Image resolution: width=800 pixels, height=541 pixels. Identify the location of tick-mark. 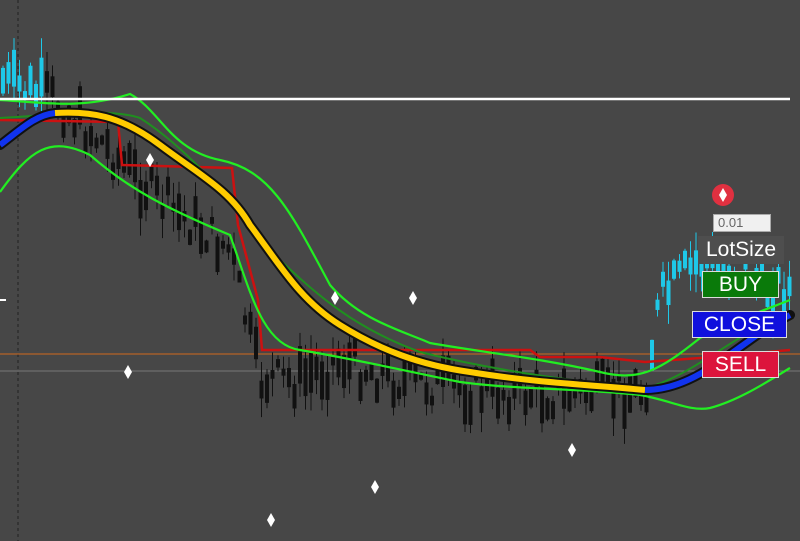
(3, 300).